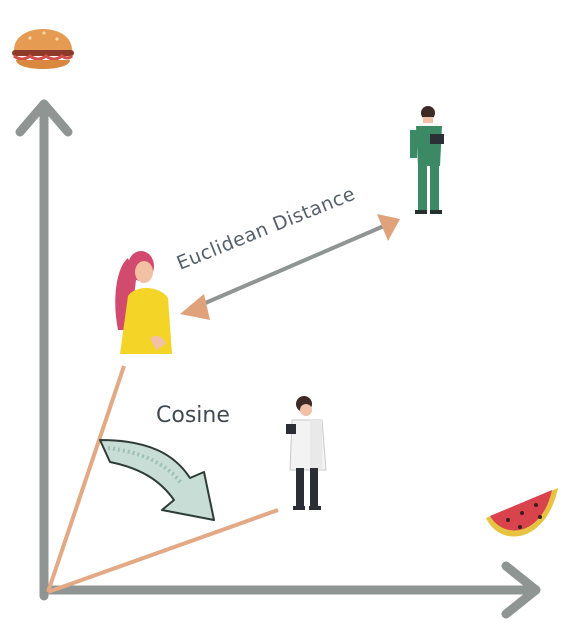 The height and width of the screenshot is (630, 566). What do you see at coordinates (290, 590) in the screenshot?
I see `x-axis` at bounding box center [290, 590].